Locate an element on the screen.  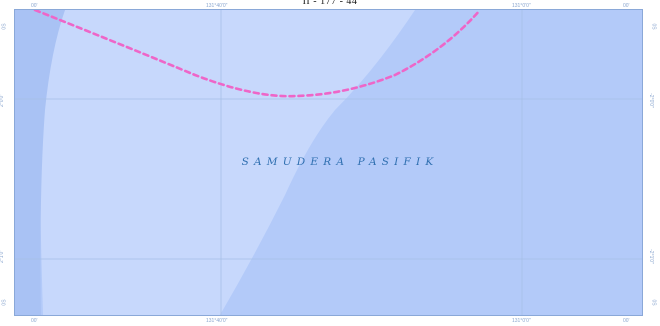
coord-bottom-1: 00' is located at coordinates (34, 321).